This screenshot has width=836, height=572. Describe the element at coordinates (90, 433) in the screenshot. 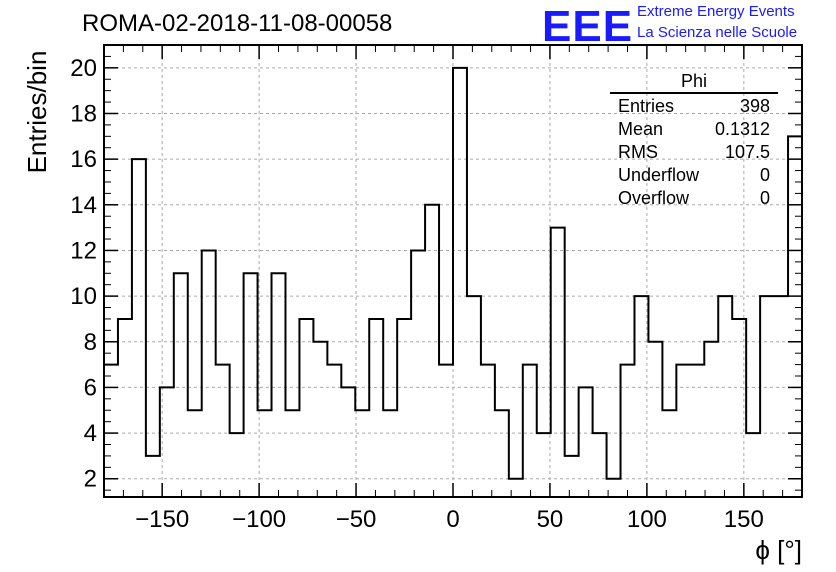

I see `y-tick-label: 4` at that location.